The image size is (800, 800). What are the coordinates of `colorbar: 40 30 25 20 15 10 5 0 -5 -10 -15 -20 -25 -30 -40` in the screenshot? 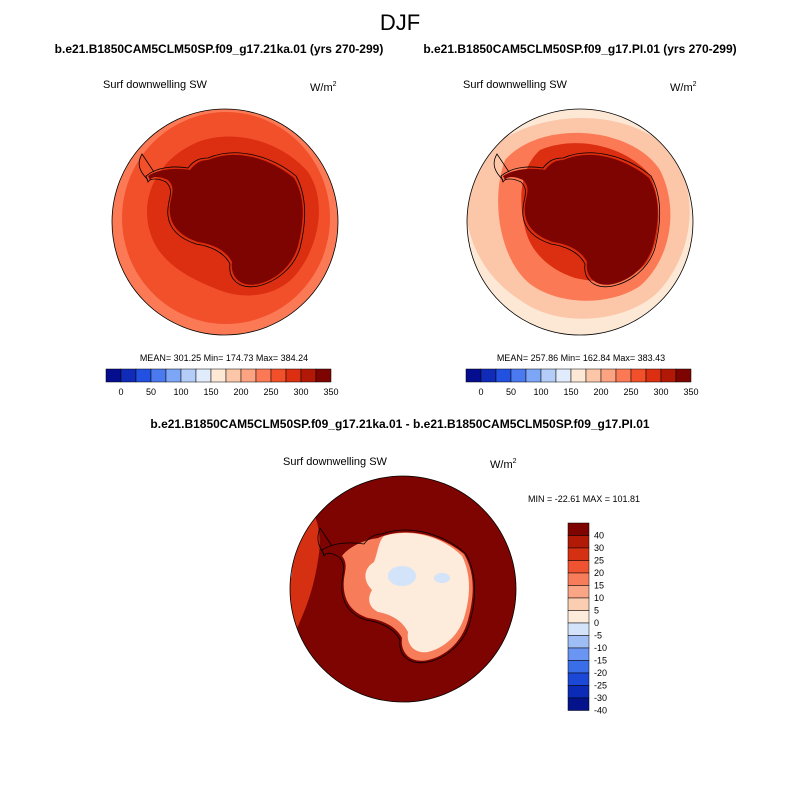 It's located at (587, 619).